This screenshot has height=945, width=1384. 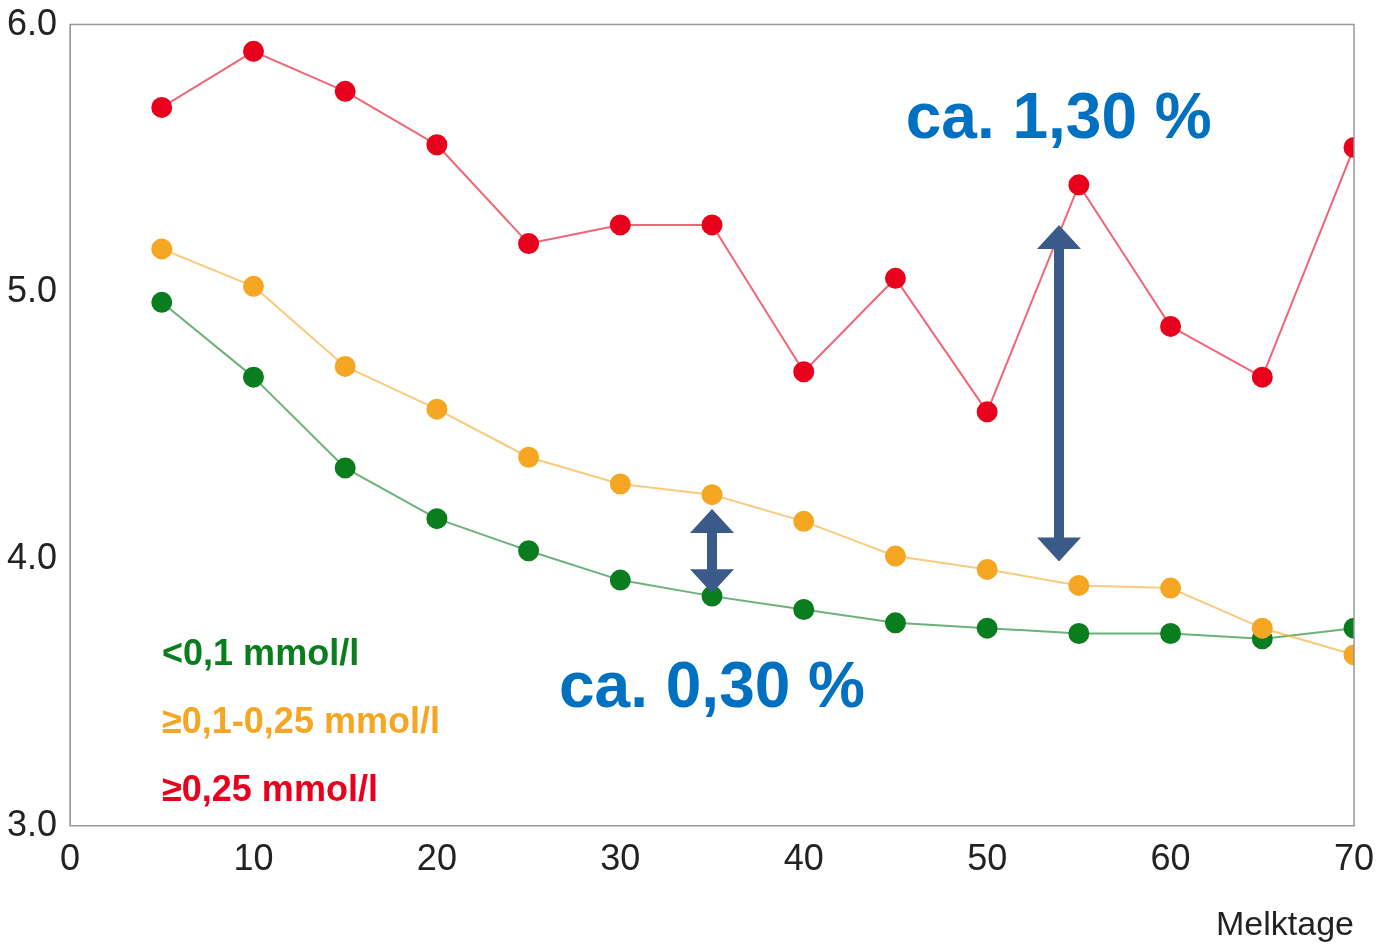 What do you see at coordinates (32, 289) in the screenshot?
I see `y-tick-label: 5.0` at bounding box center [32, 289].